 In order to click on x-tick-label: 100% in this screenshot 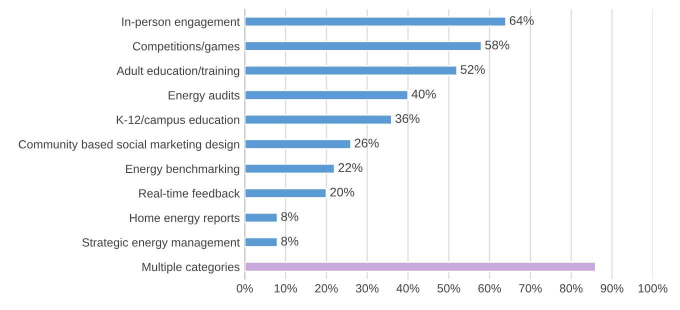, I will do `click(653, 288)`.